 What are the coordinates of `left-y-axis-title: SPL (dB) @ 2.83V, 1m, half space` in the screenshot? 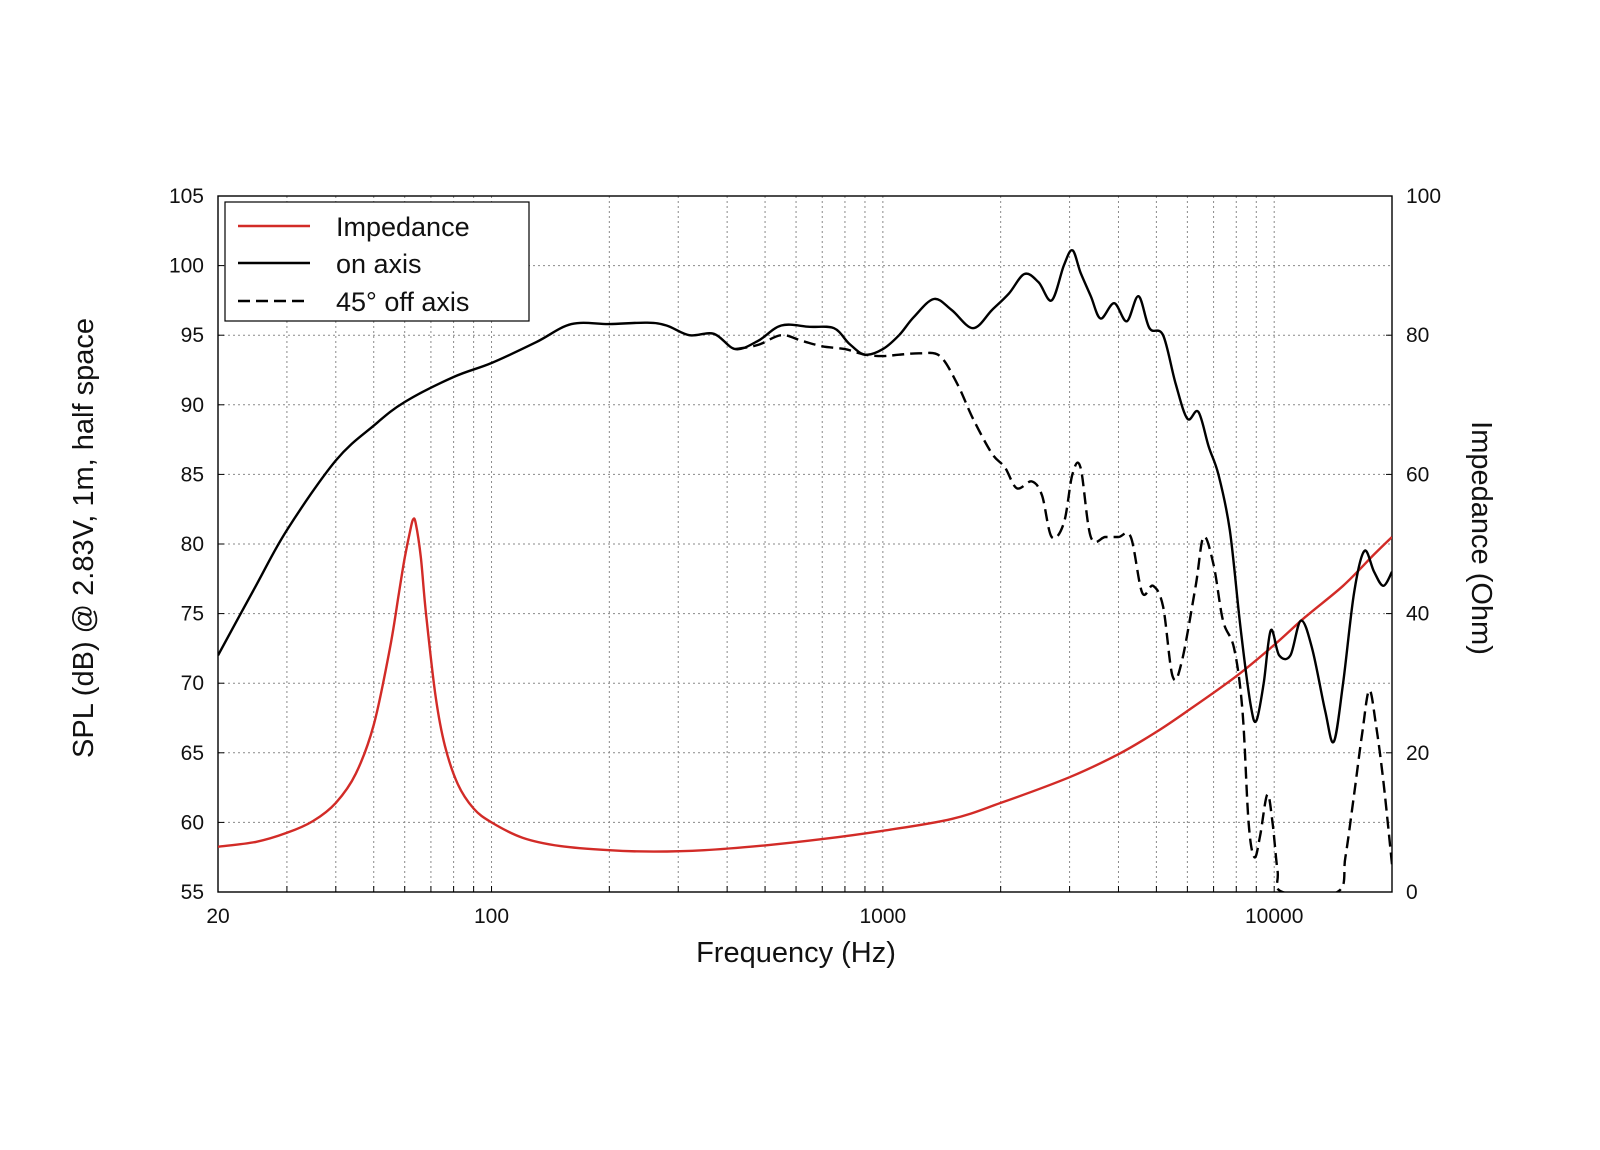 It's located at (84, 538).